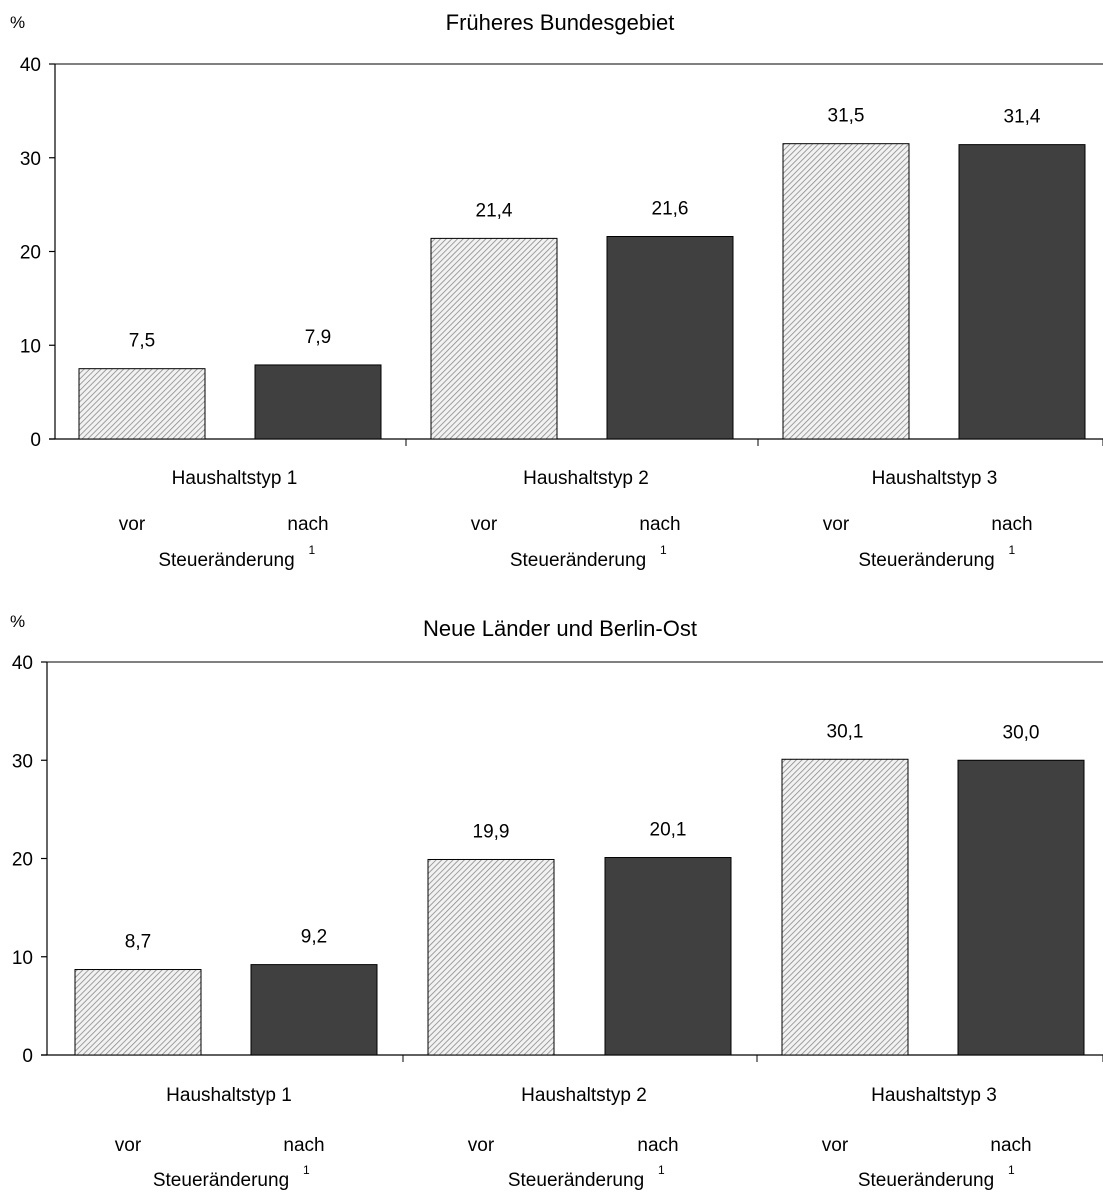 The image size is (1103, 1196). I want to click on bar-value-label: 7,5, so click(142, 341).